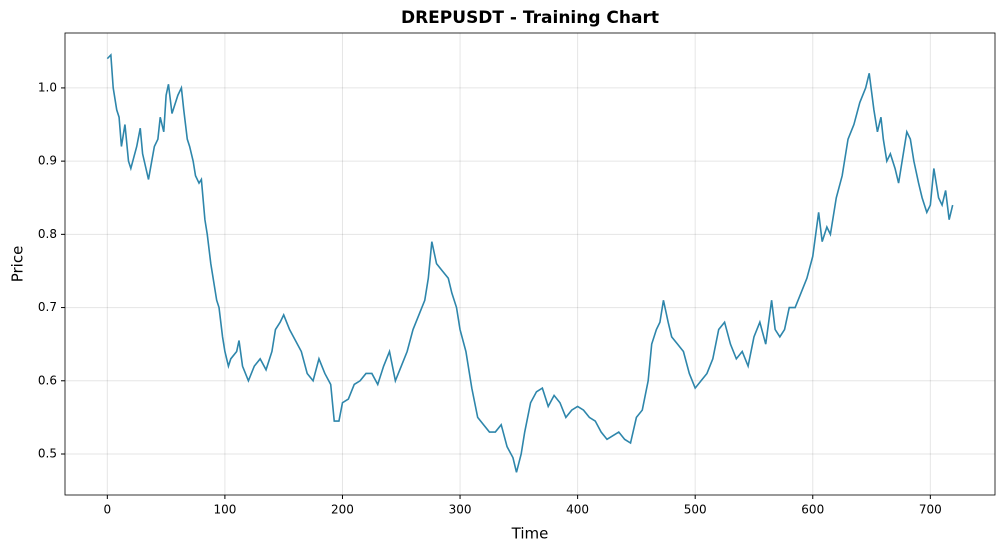 The width and height of the screenshot is (1005, 552). Describe the element at coordinates (577, 510) in the screenshot. I see `x-tick-label: 400` at that location.